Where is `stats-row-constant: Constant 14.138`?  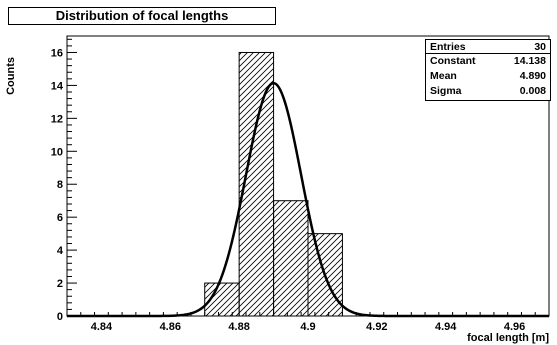
stats-row-constant: Constant 14.138 is located at coordinates (488, 61).